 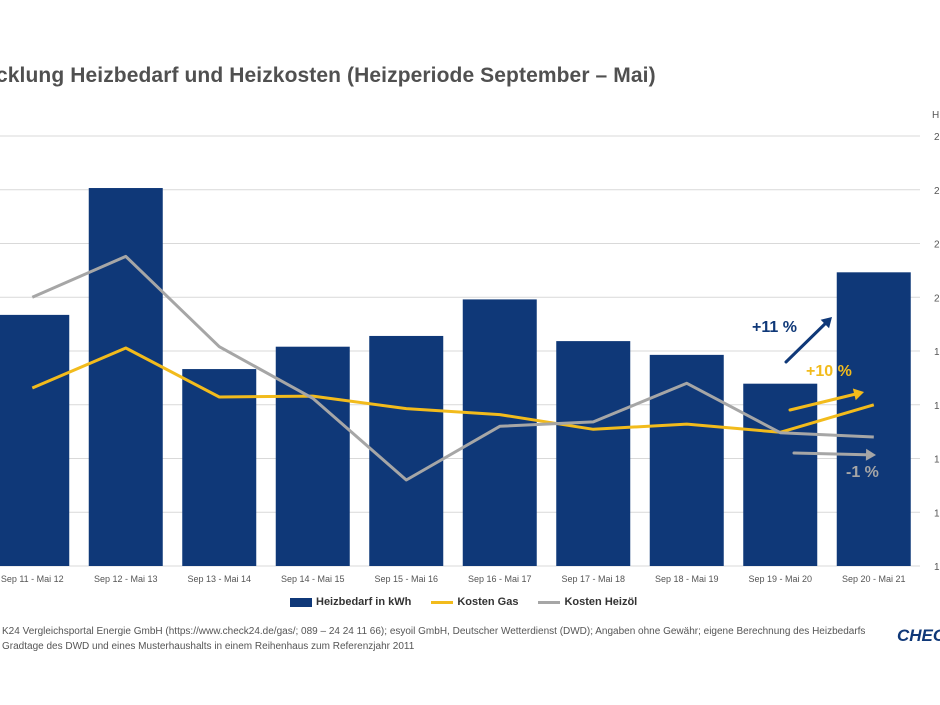 What do you see at coordinates (858, 394) in the screenshot?
I see `arrow-gas-icon-head` at bounding box center [858, 394].